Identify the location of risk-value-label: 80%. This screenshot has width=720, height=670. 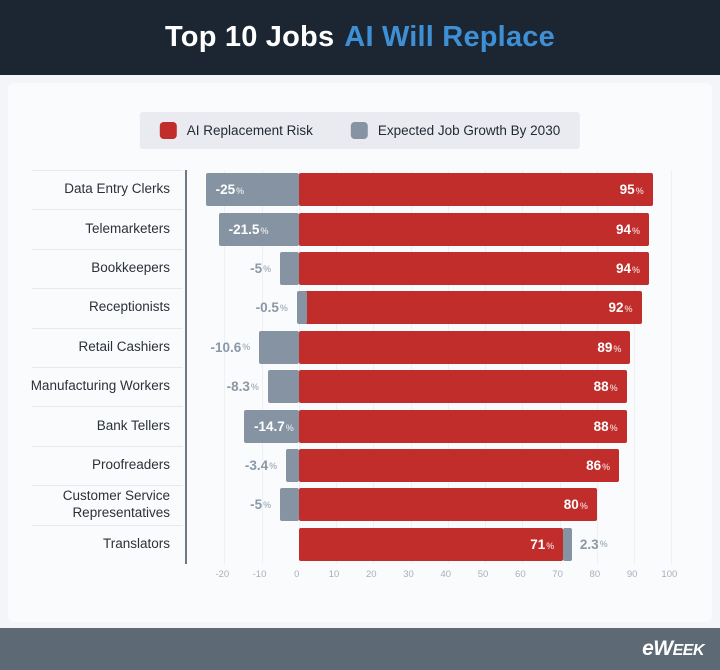
(575, 505).